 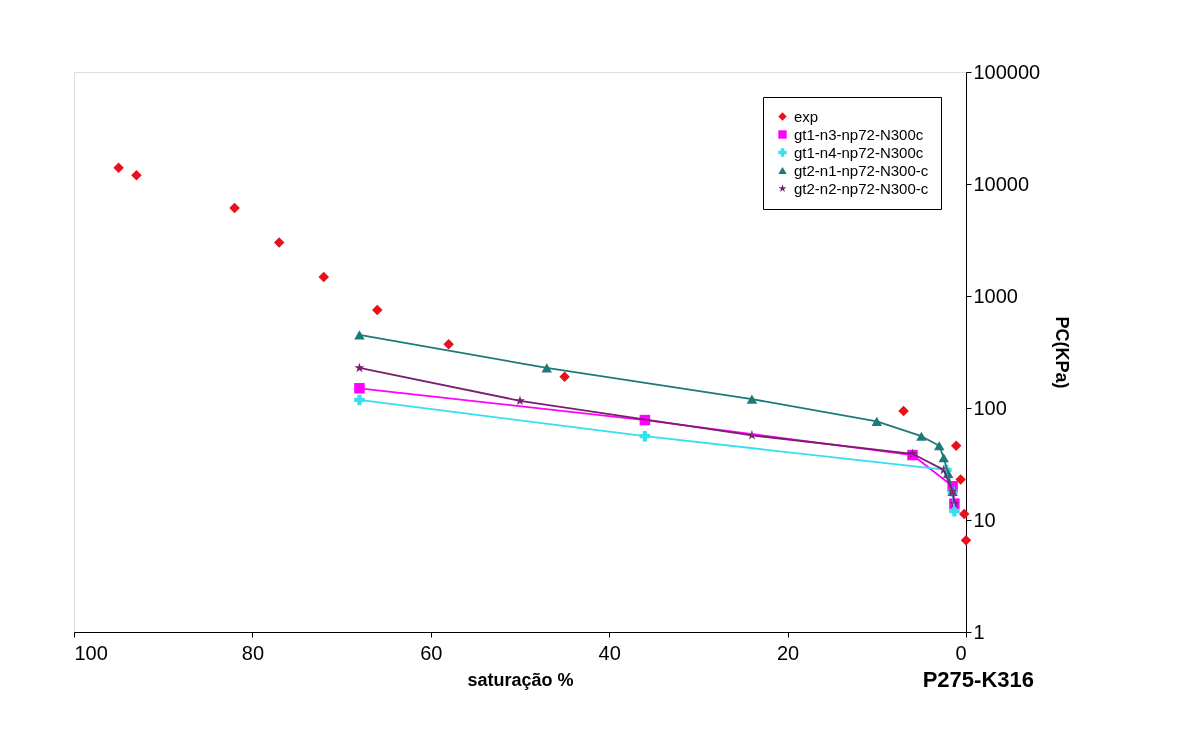 What do you see at coordinates (609, 652) in the screenshot?
I see `x-tick-label: 40` at bounding box center [609, 652].